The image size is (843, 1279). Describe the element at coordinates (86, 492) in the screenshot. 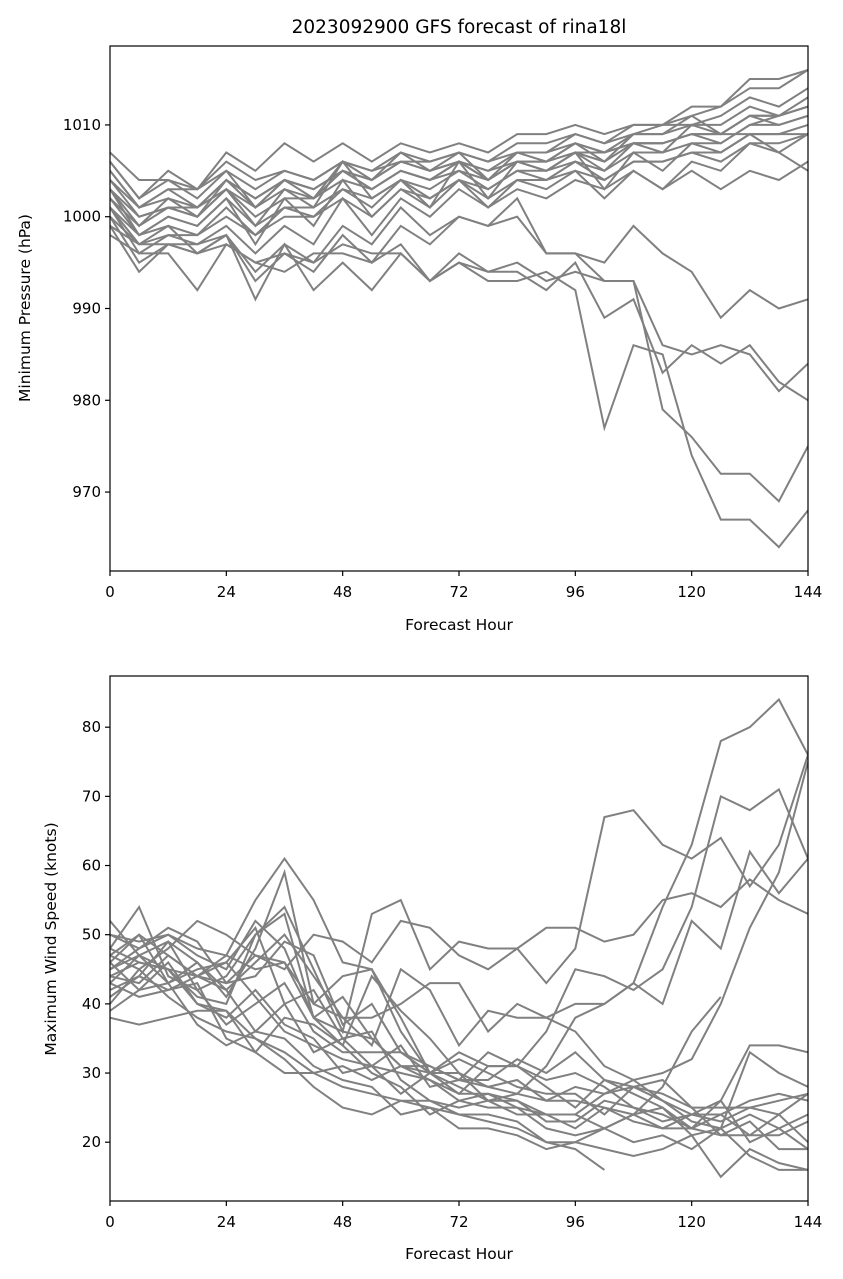

I see `pressure-y-tick-label: 970` at that location.